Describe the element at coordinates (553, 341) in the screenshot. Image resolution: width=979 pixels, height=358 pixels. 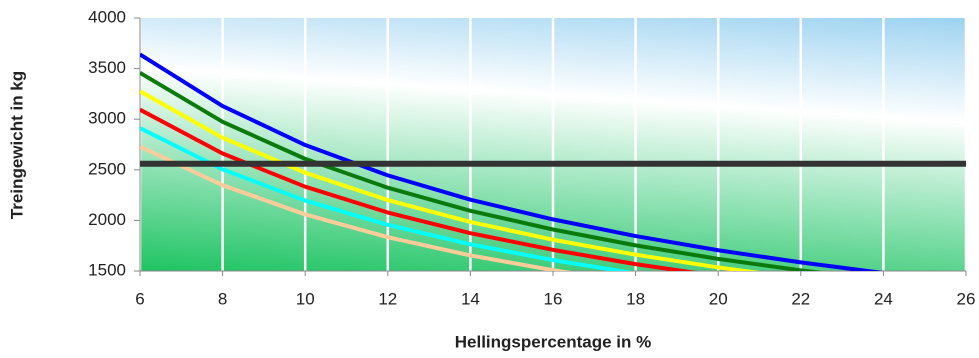
I see `x-axis-title: Hellingspercentage in %` at that location.